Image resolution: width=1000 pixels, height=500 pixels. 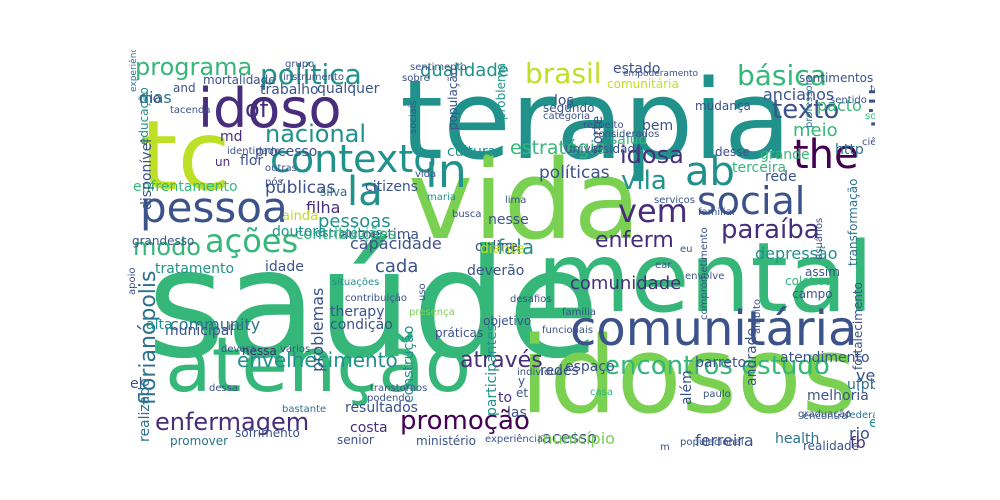 I want to click on word-atendimento: atendimento, so click(x=825, y=358).